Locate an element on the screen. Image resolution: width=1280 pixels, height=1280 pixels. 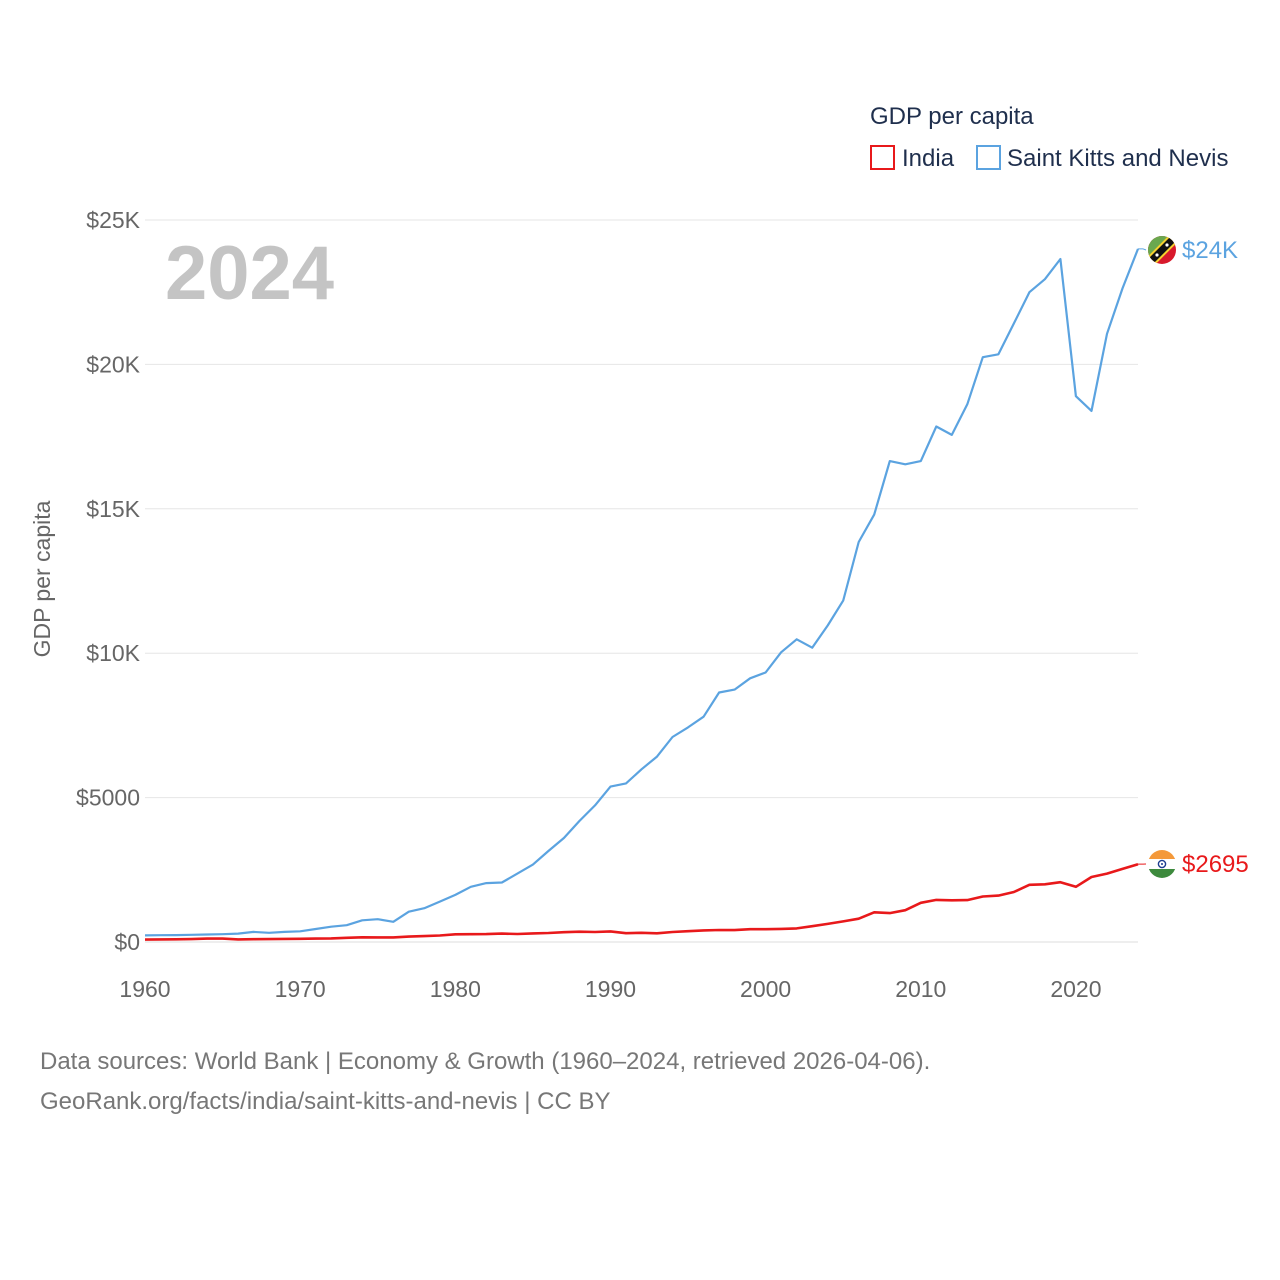
year-label: 2024 is located at coordinates (249, 273).